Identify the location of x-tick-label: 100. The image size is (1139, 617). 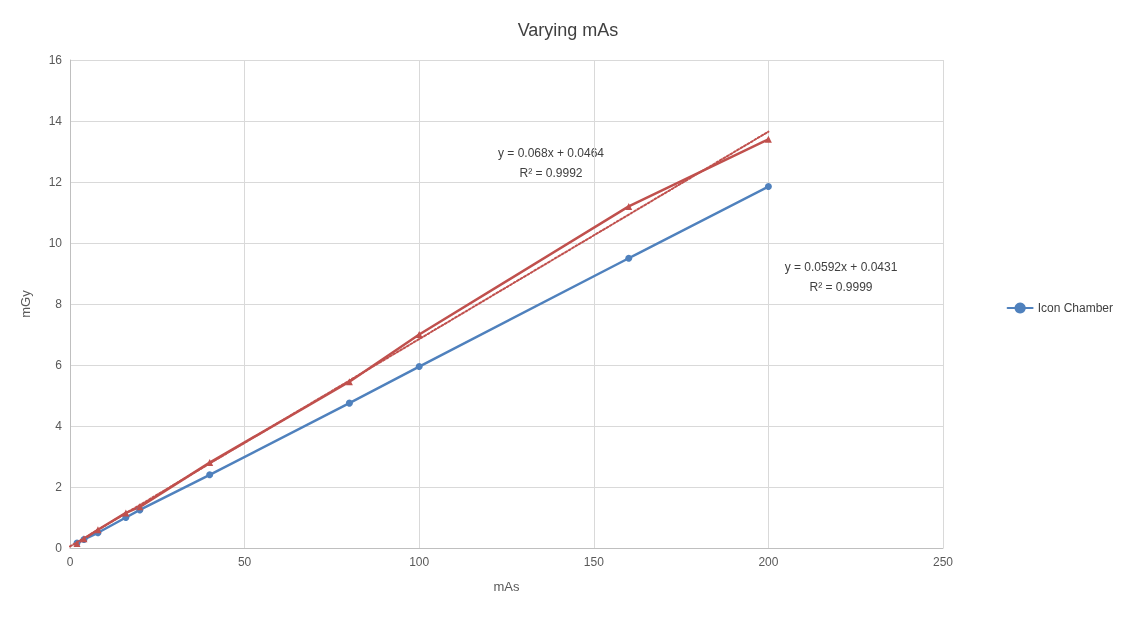
(419, 562).